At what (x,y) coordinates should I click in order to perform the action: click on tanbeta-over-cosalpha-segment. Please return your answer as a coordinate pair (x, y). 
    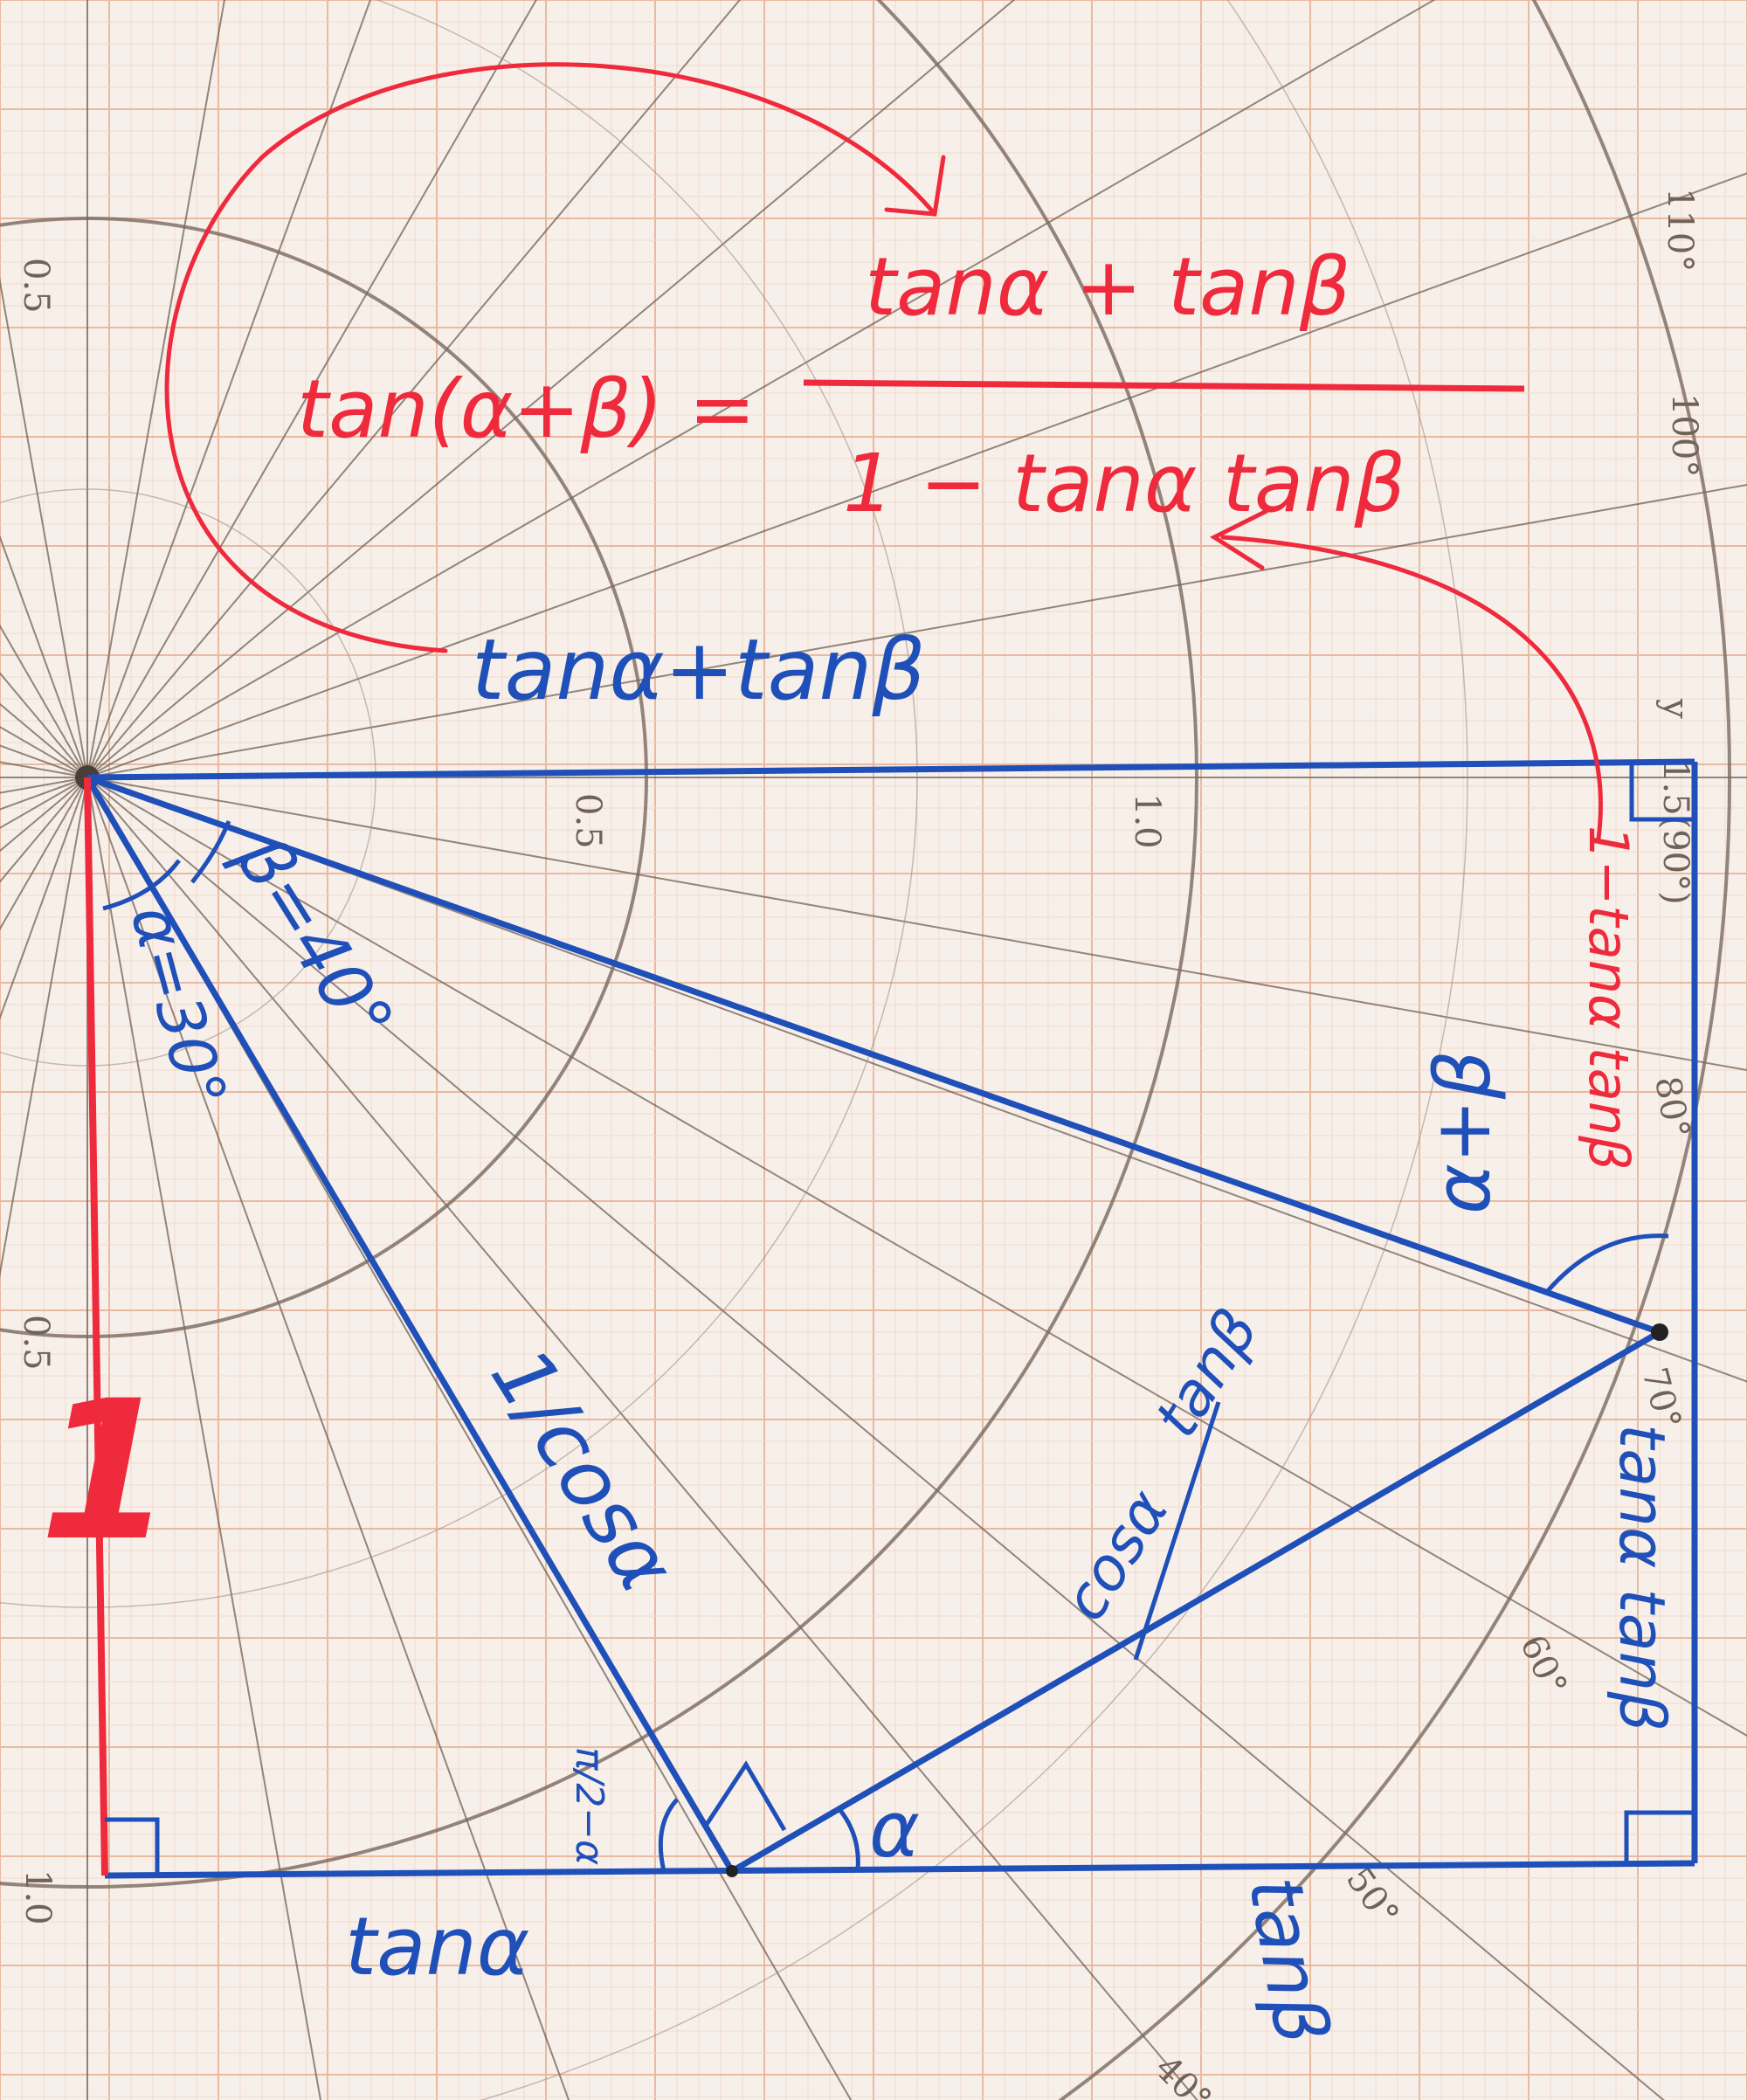
    Looking at the image, I should click on (1195, 1602).